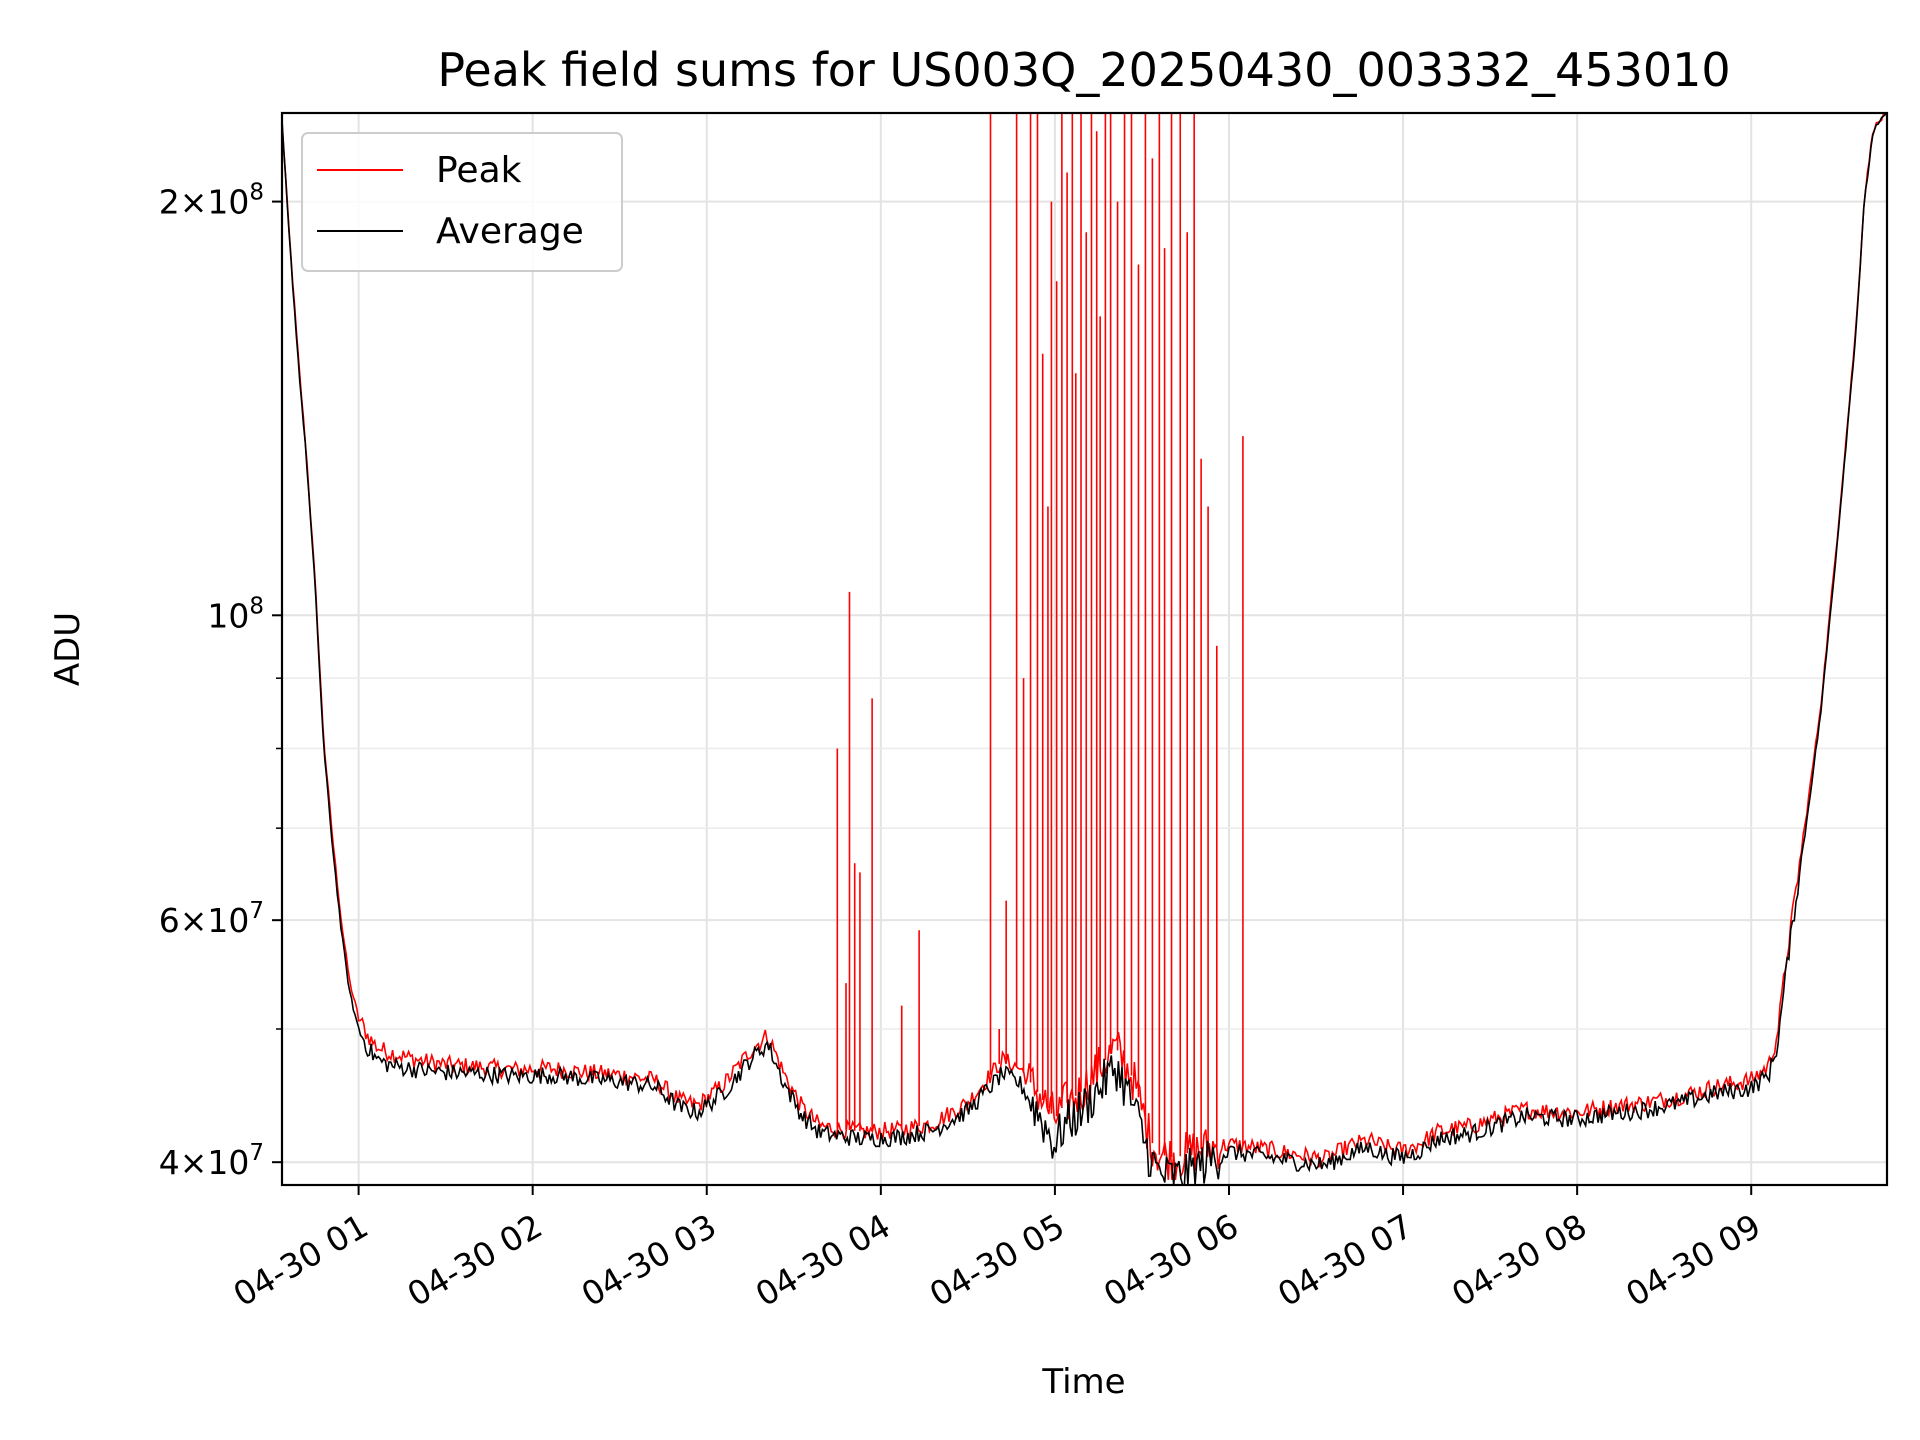  What do you see at coordinates (235, 614) in the screenshot?
I see `y-tick-label: 108` at bounding box center [235, 614].